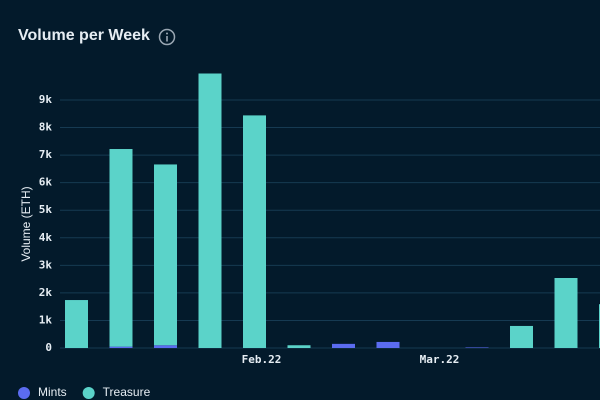 The height and width of the screenshot is (400, 600). What do you see at coordinates (52, 392) in the screenshot?
I see `legend-label: Mints` at bounding box center [52, 392].